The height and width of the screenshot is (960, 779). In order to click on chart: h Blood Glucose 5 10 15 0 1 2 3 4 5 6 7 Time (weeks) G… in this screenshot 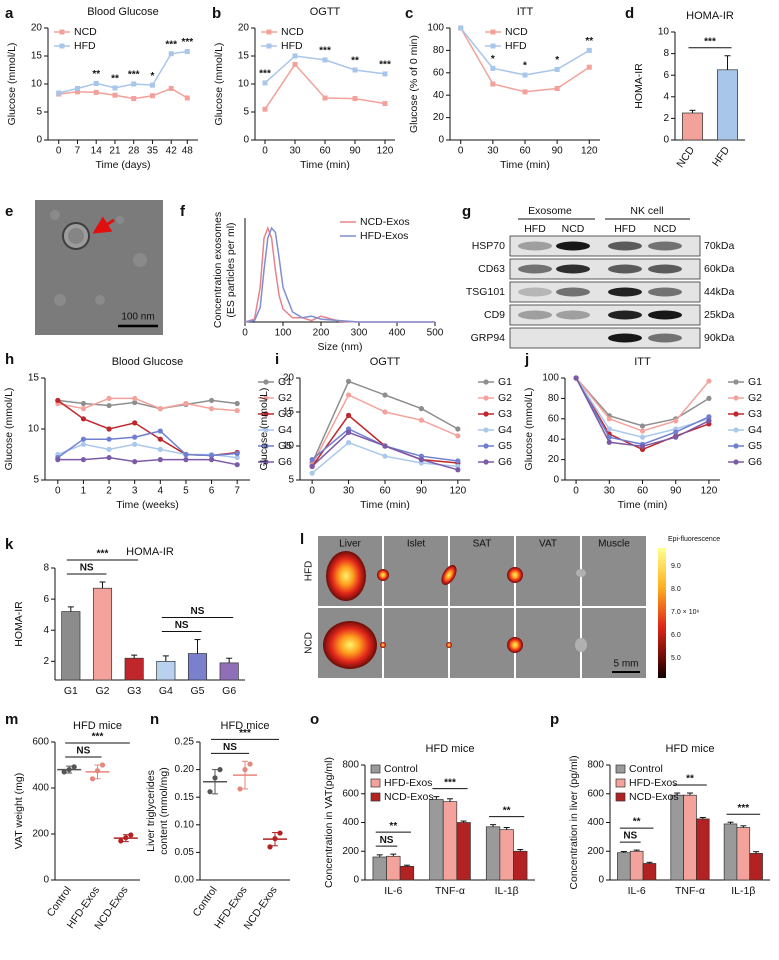, I will do `click(147, 431)`.